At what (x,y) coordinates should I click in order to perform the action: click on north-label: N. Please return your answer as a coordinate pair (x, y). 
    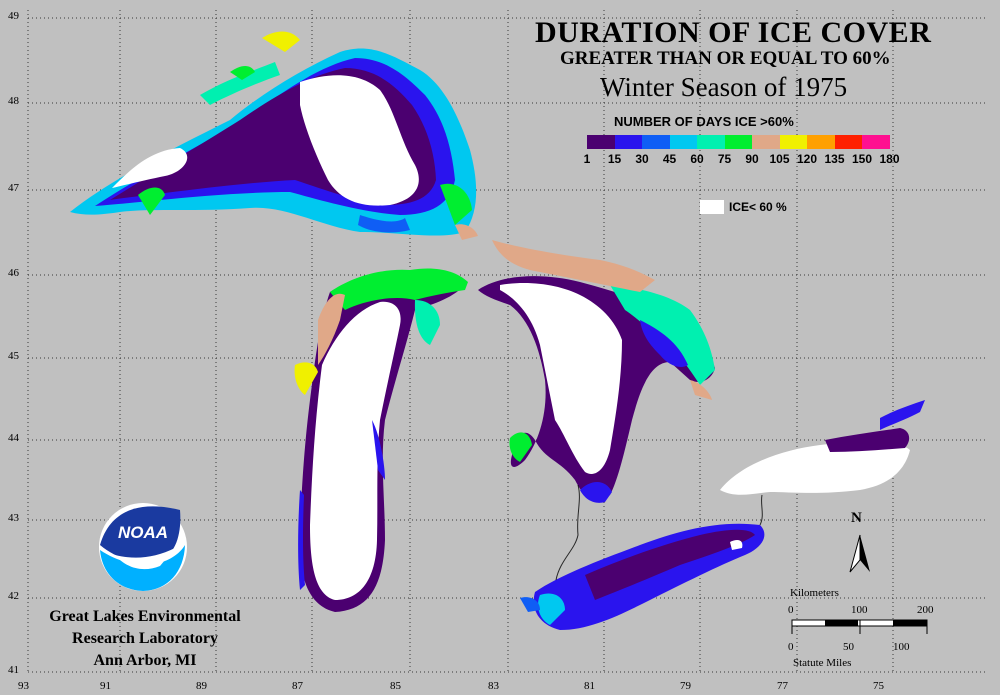
    Looking at the image, I should click on (856, 518).